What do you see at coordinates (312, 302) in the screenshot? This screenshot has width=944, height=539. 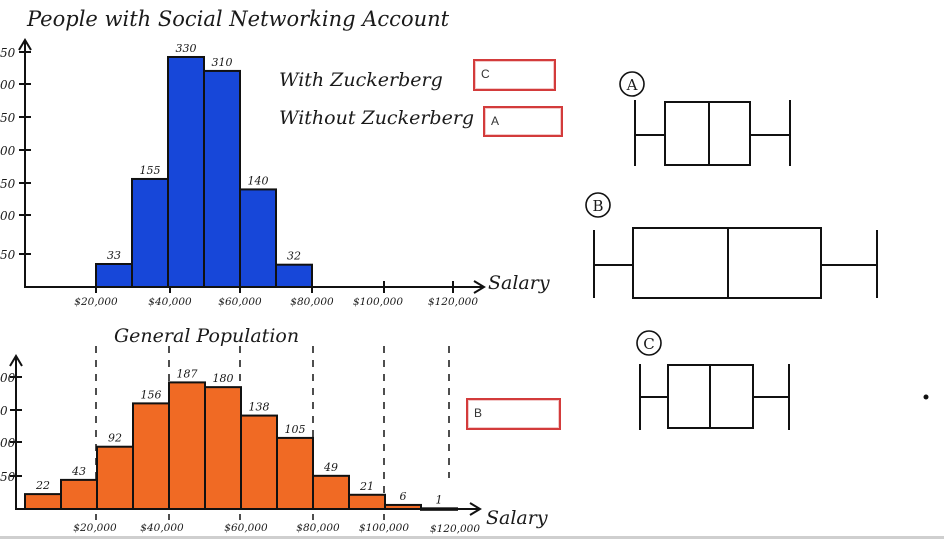 I see `top-xtick-label: $80,000` at bounding box center [312, 302].